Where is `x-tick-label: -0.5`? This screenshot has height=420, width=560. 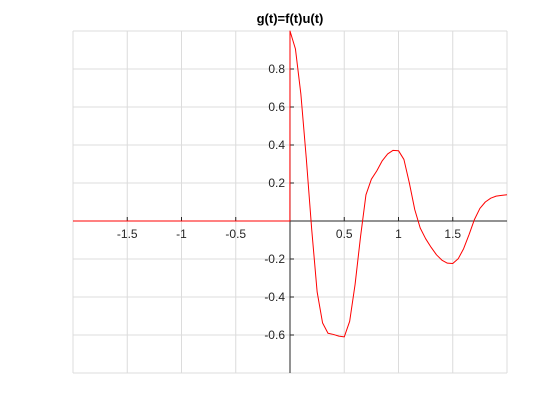 x-tick-label: -0.5 is located at coordinates (235, 234).